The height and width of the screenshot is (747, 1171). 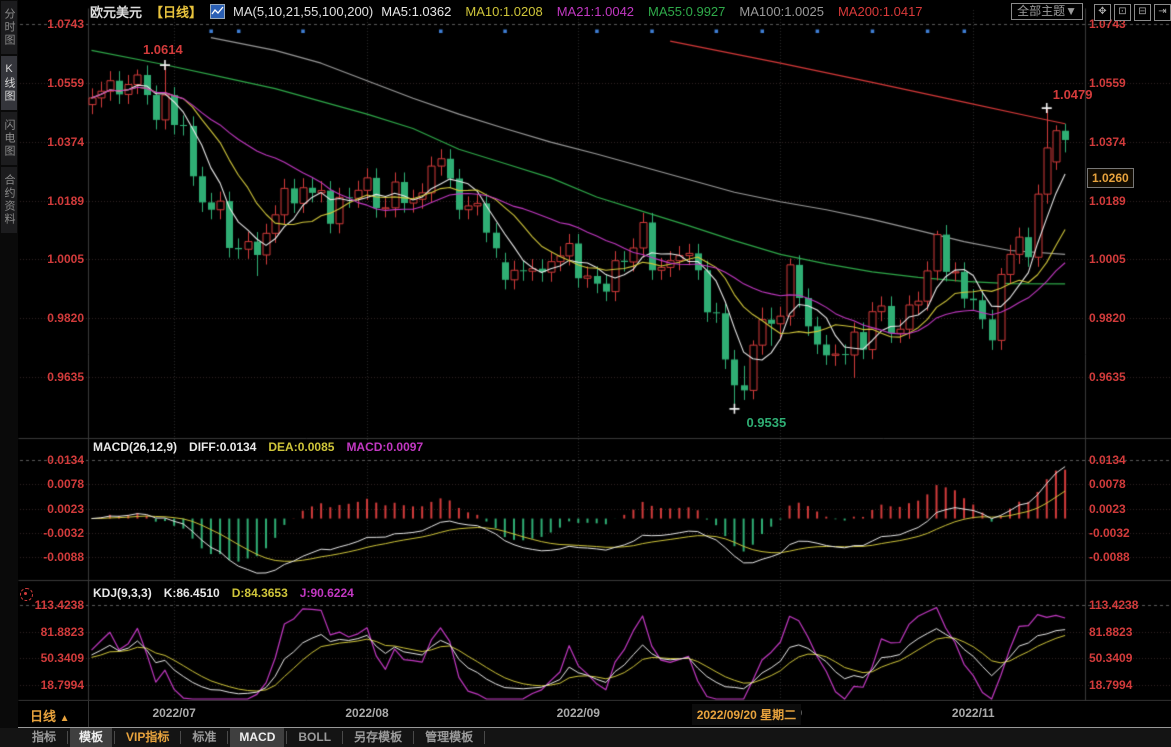 I want to click on month-label: 2022/07, so click(x=174, y=713).